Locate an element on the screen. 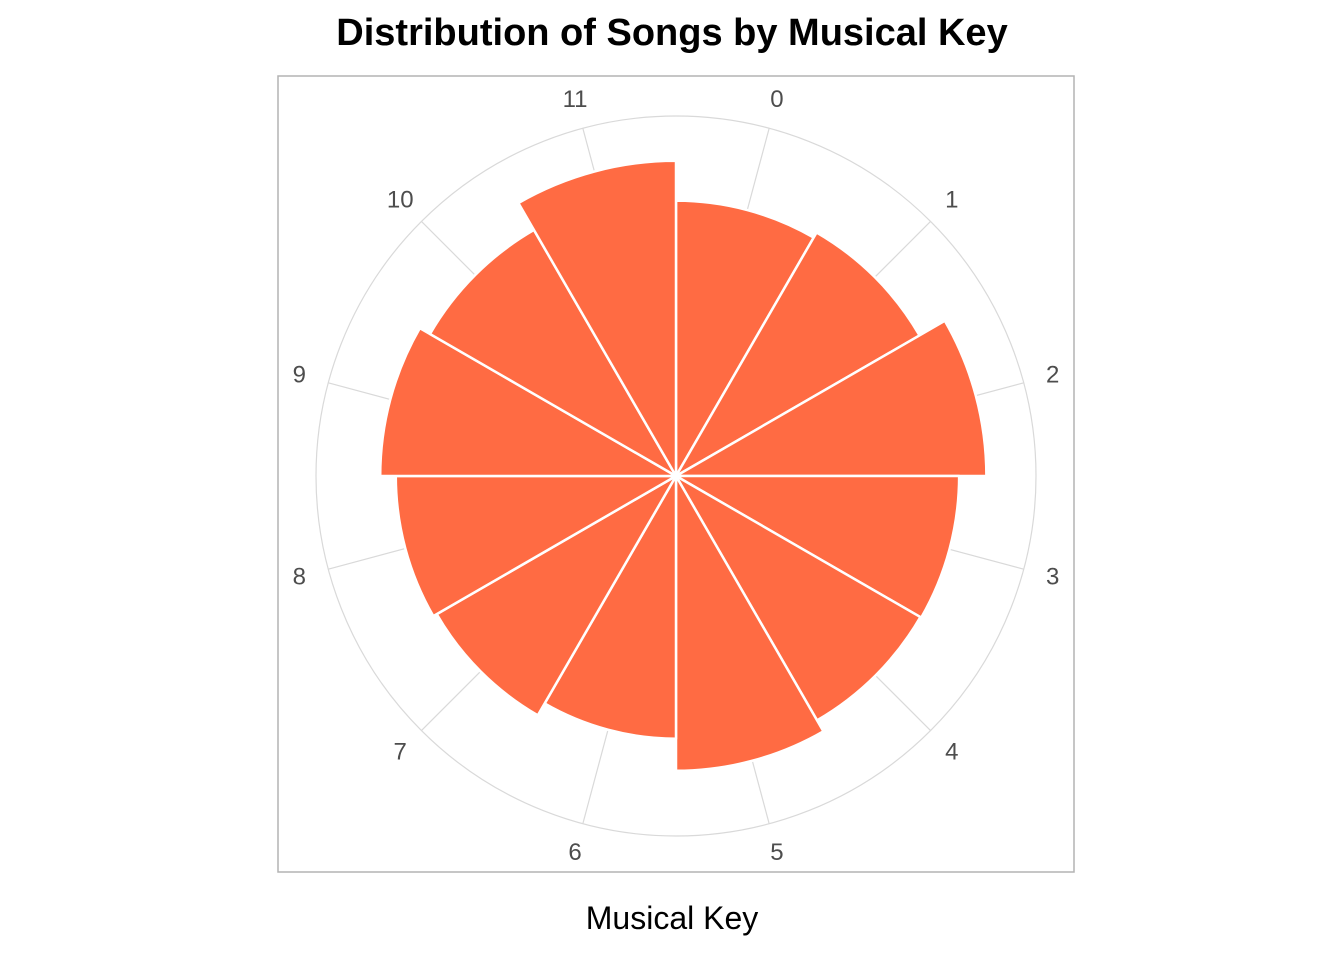 Image resolution: width=1344 pixels, height=960 pixels. tick-label-7: 7 is located at coordinates (400, 751).